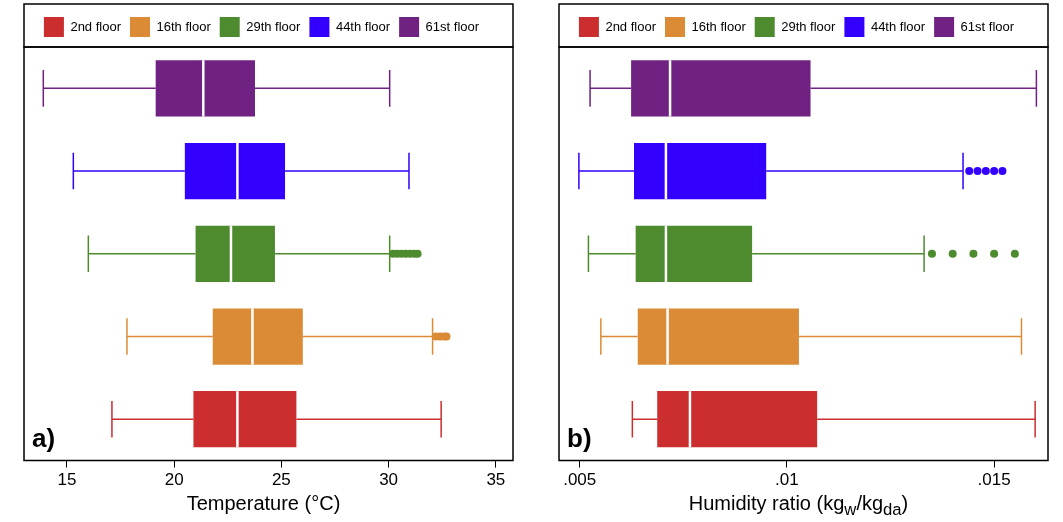 This screenshot has height=522, width=1063. I want to click on x-tick-label: .005, so click(580, 480).